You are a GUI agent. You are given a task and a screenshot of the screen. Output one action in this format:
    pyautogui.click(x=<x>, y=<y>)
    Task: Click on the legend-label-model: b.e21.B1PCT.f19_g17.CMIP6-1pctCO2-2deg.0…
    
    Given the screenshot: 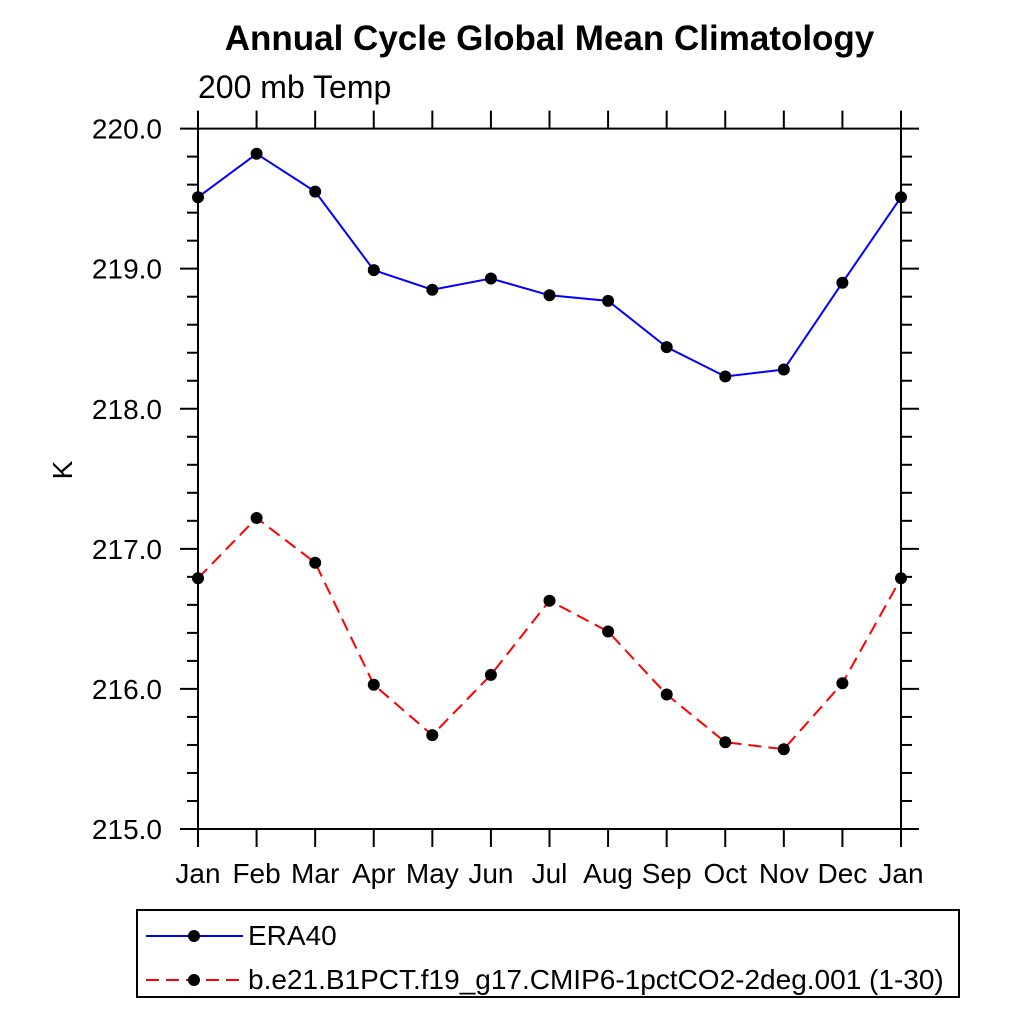 What is the action you would take?
    pyautogui.click(x=596, y=979)
    